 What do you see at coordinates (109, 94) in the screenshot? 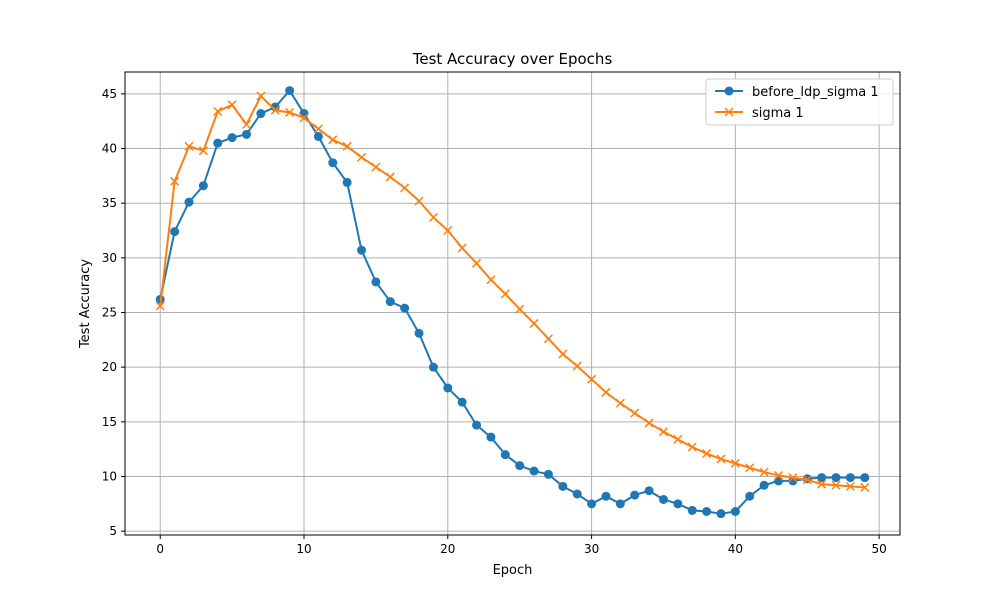
I see `y-tick-label: 45` at bounding box center [109, 94].